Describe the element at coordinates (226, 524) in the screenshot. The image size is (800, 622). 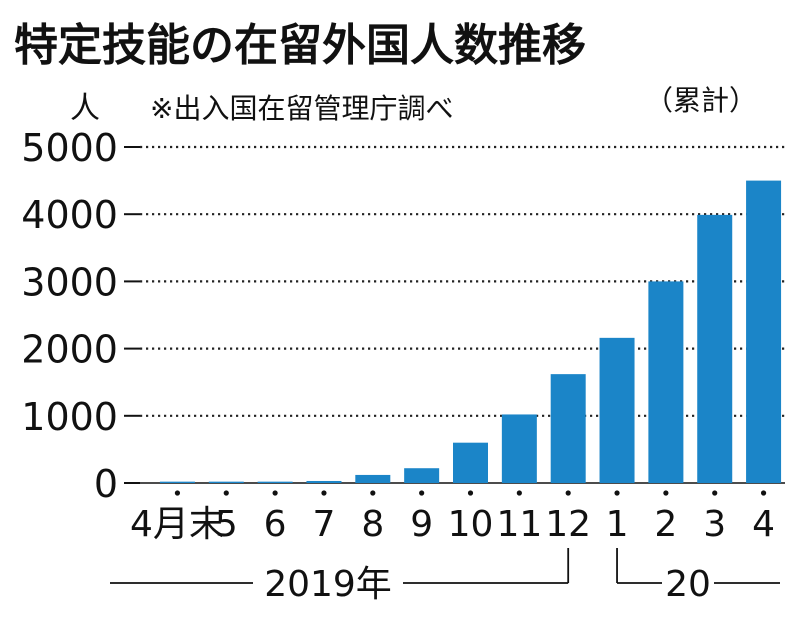
I see `x-tick-label: 5` at that location.